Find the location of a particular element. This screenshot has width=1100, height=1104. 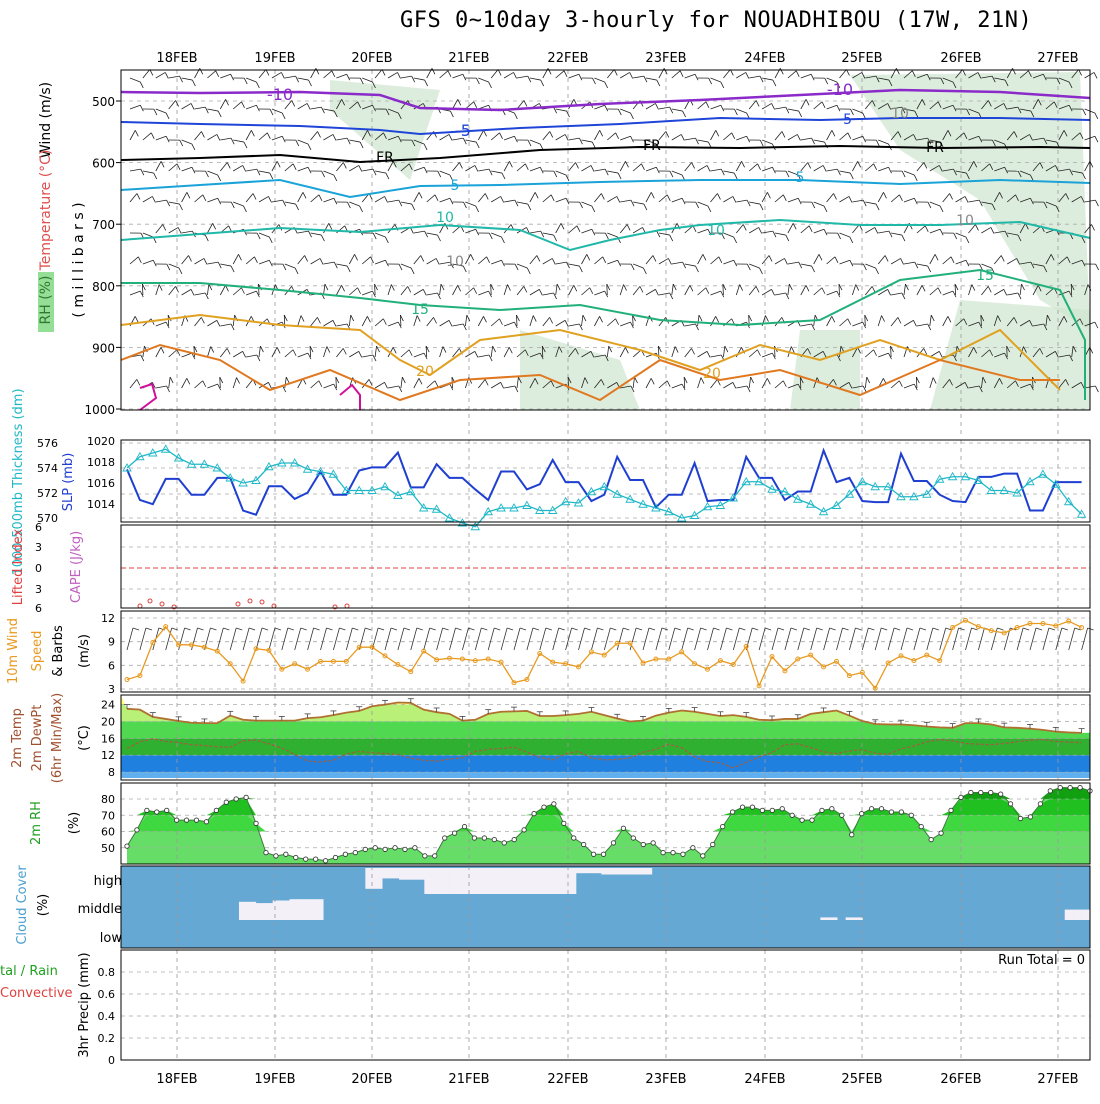

ylabel-millibars: ( m i l l i b a r s ) is located at coordinates (79, 259).